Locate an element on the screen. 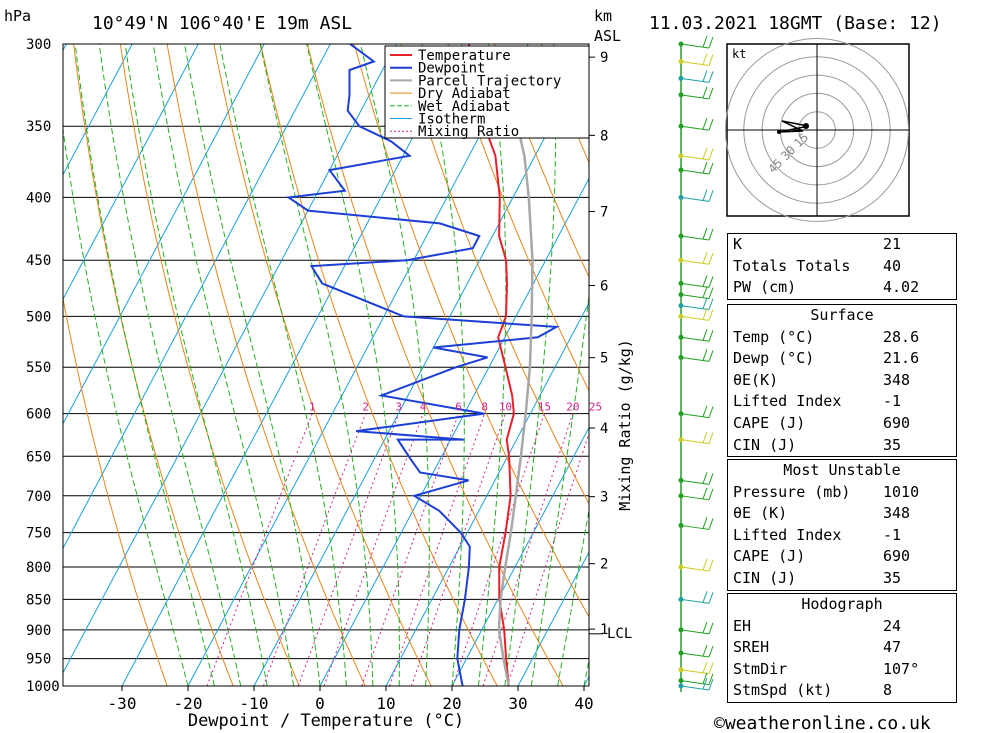  km-tick-label: 5 is located at coordinates (604, 359).